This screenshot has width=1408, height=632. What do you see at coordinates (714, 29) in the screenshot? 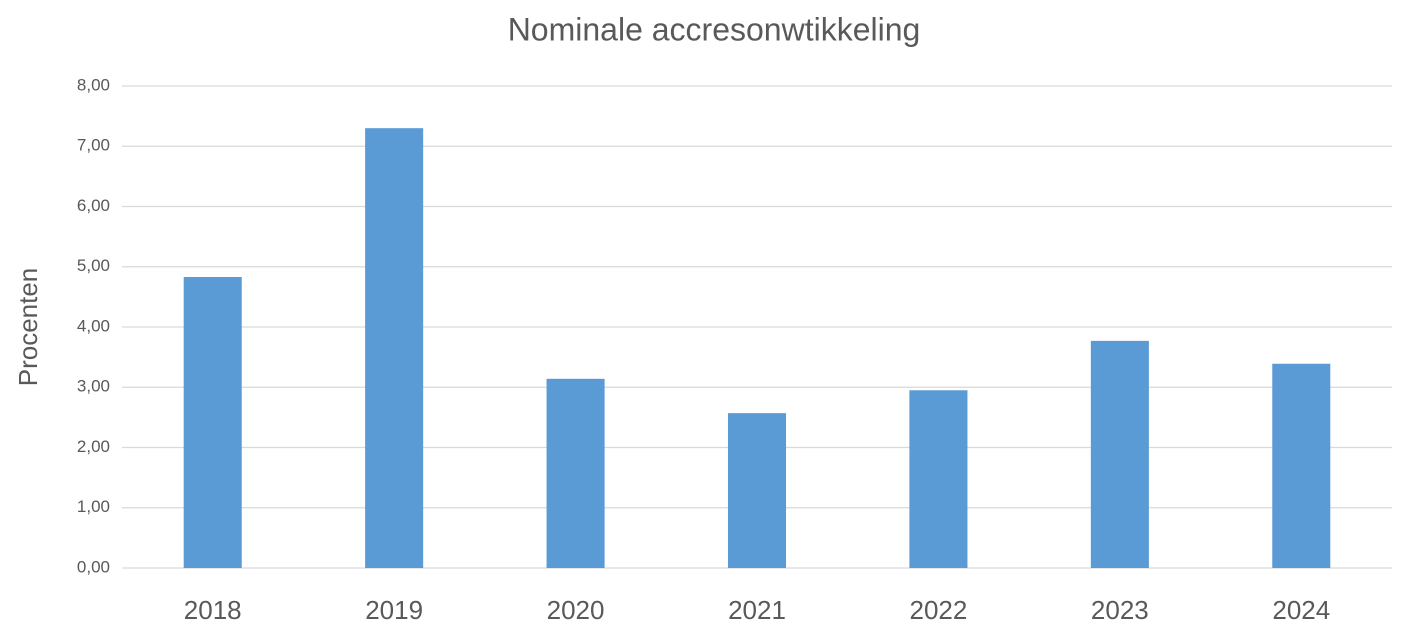
I see `chart-title: Nominale accresonwtikkeling` at bounding box center [714, 29].